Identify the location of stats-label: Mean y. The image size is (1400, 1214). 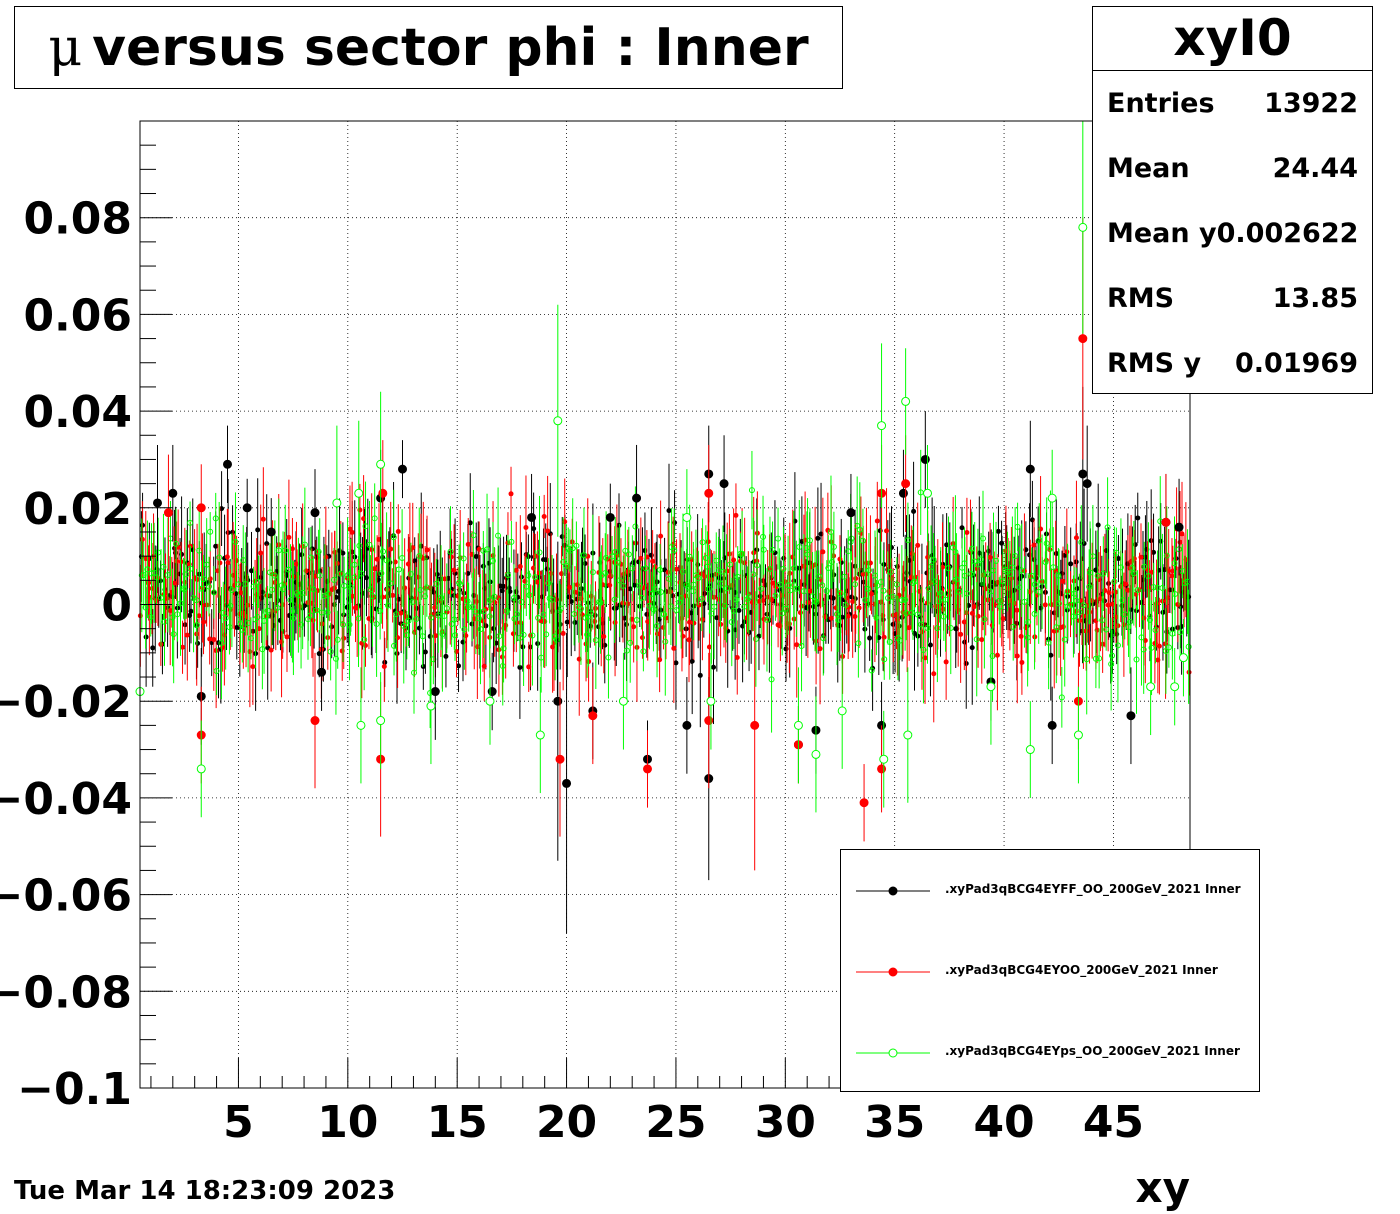
(1162, 233).